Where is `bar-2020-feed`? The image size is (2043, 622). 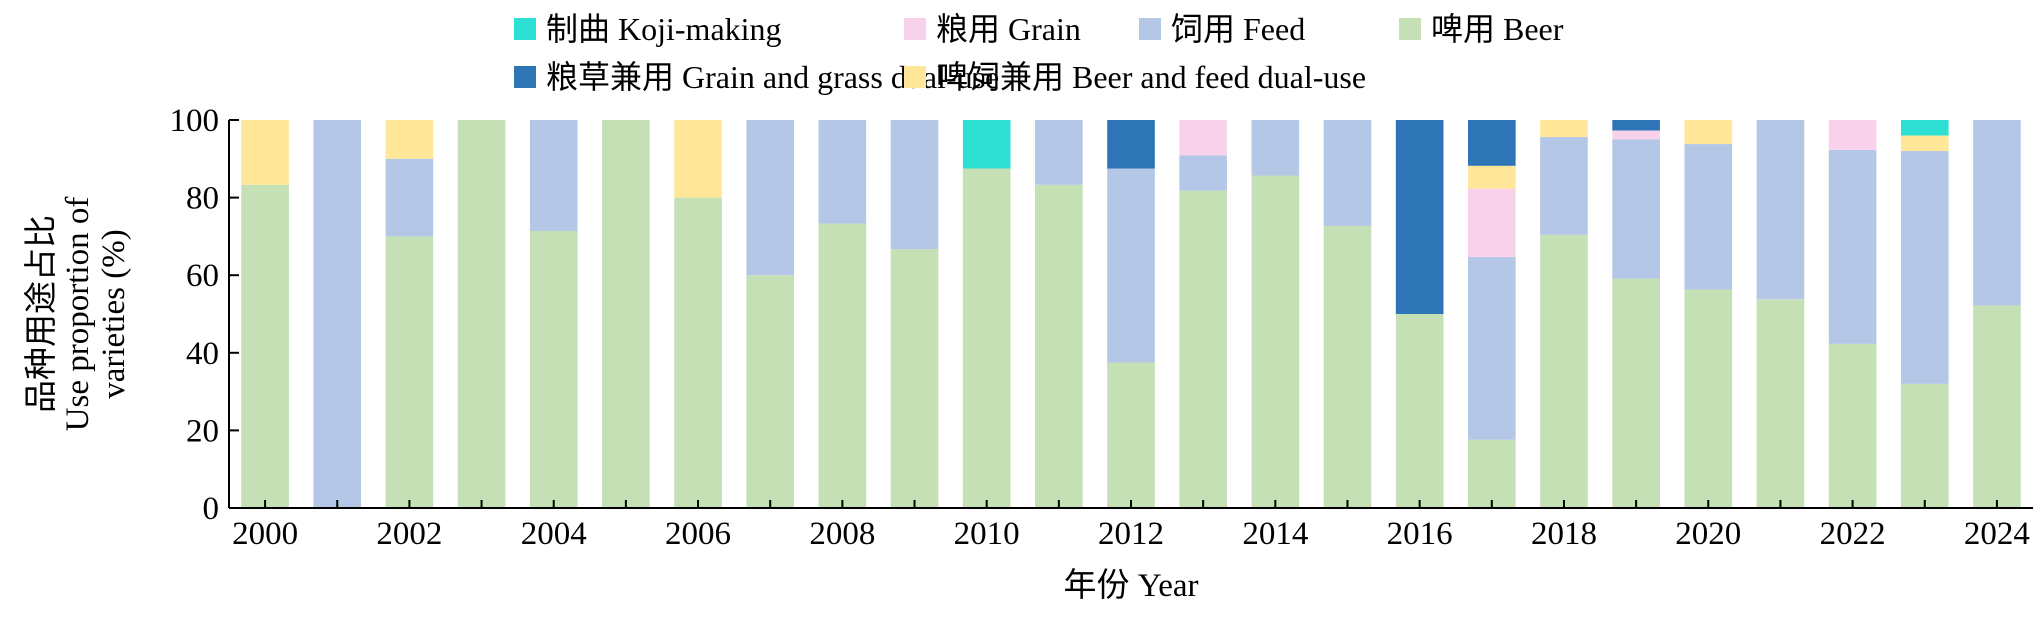
bar-2020-feed is located at coordinates (1708, 217).